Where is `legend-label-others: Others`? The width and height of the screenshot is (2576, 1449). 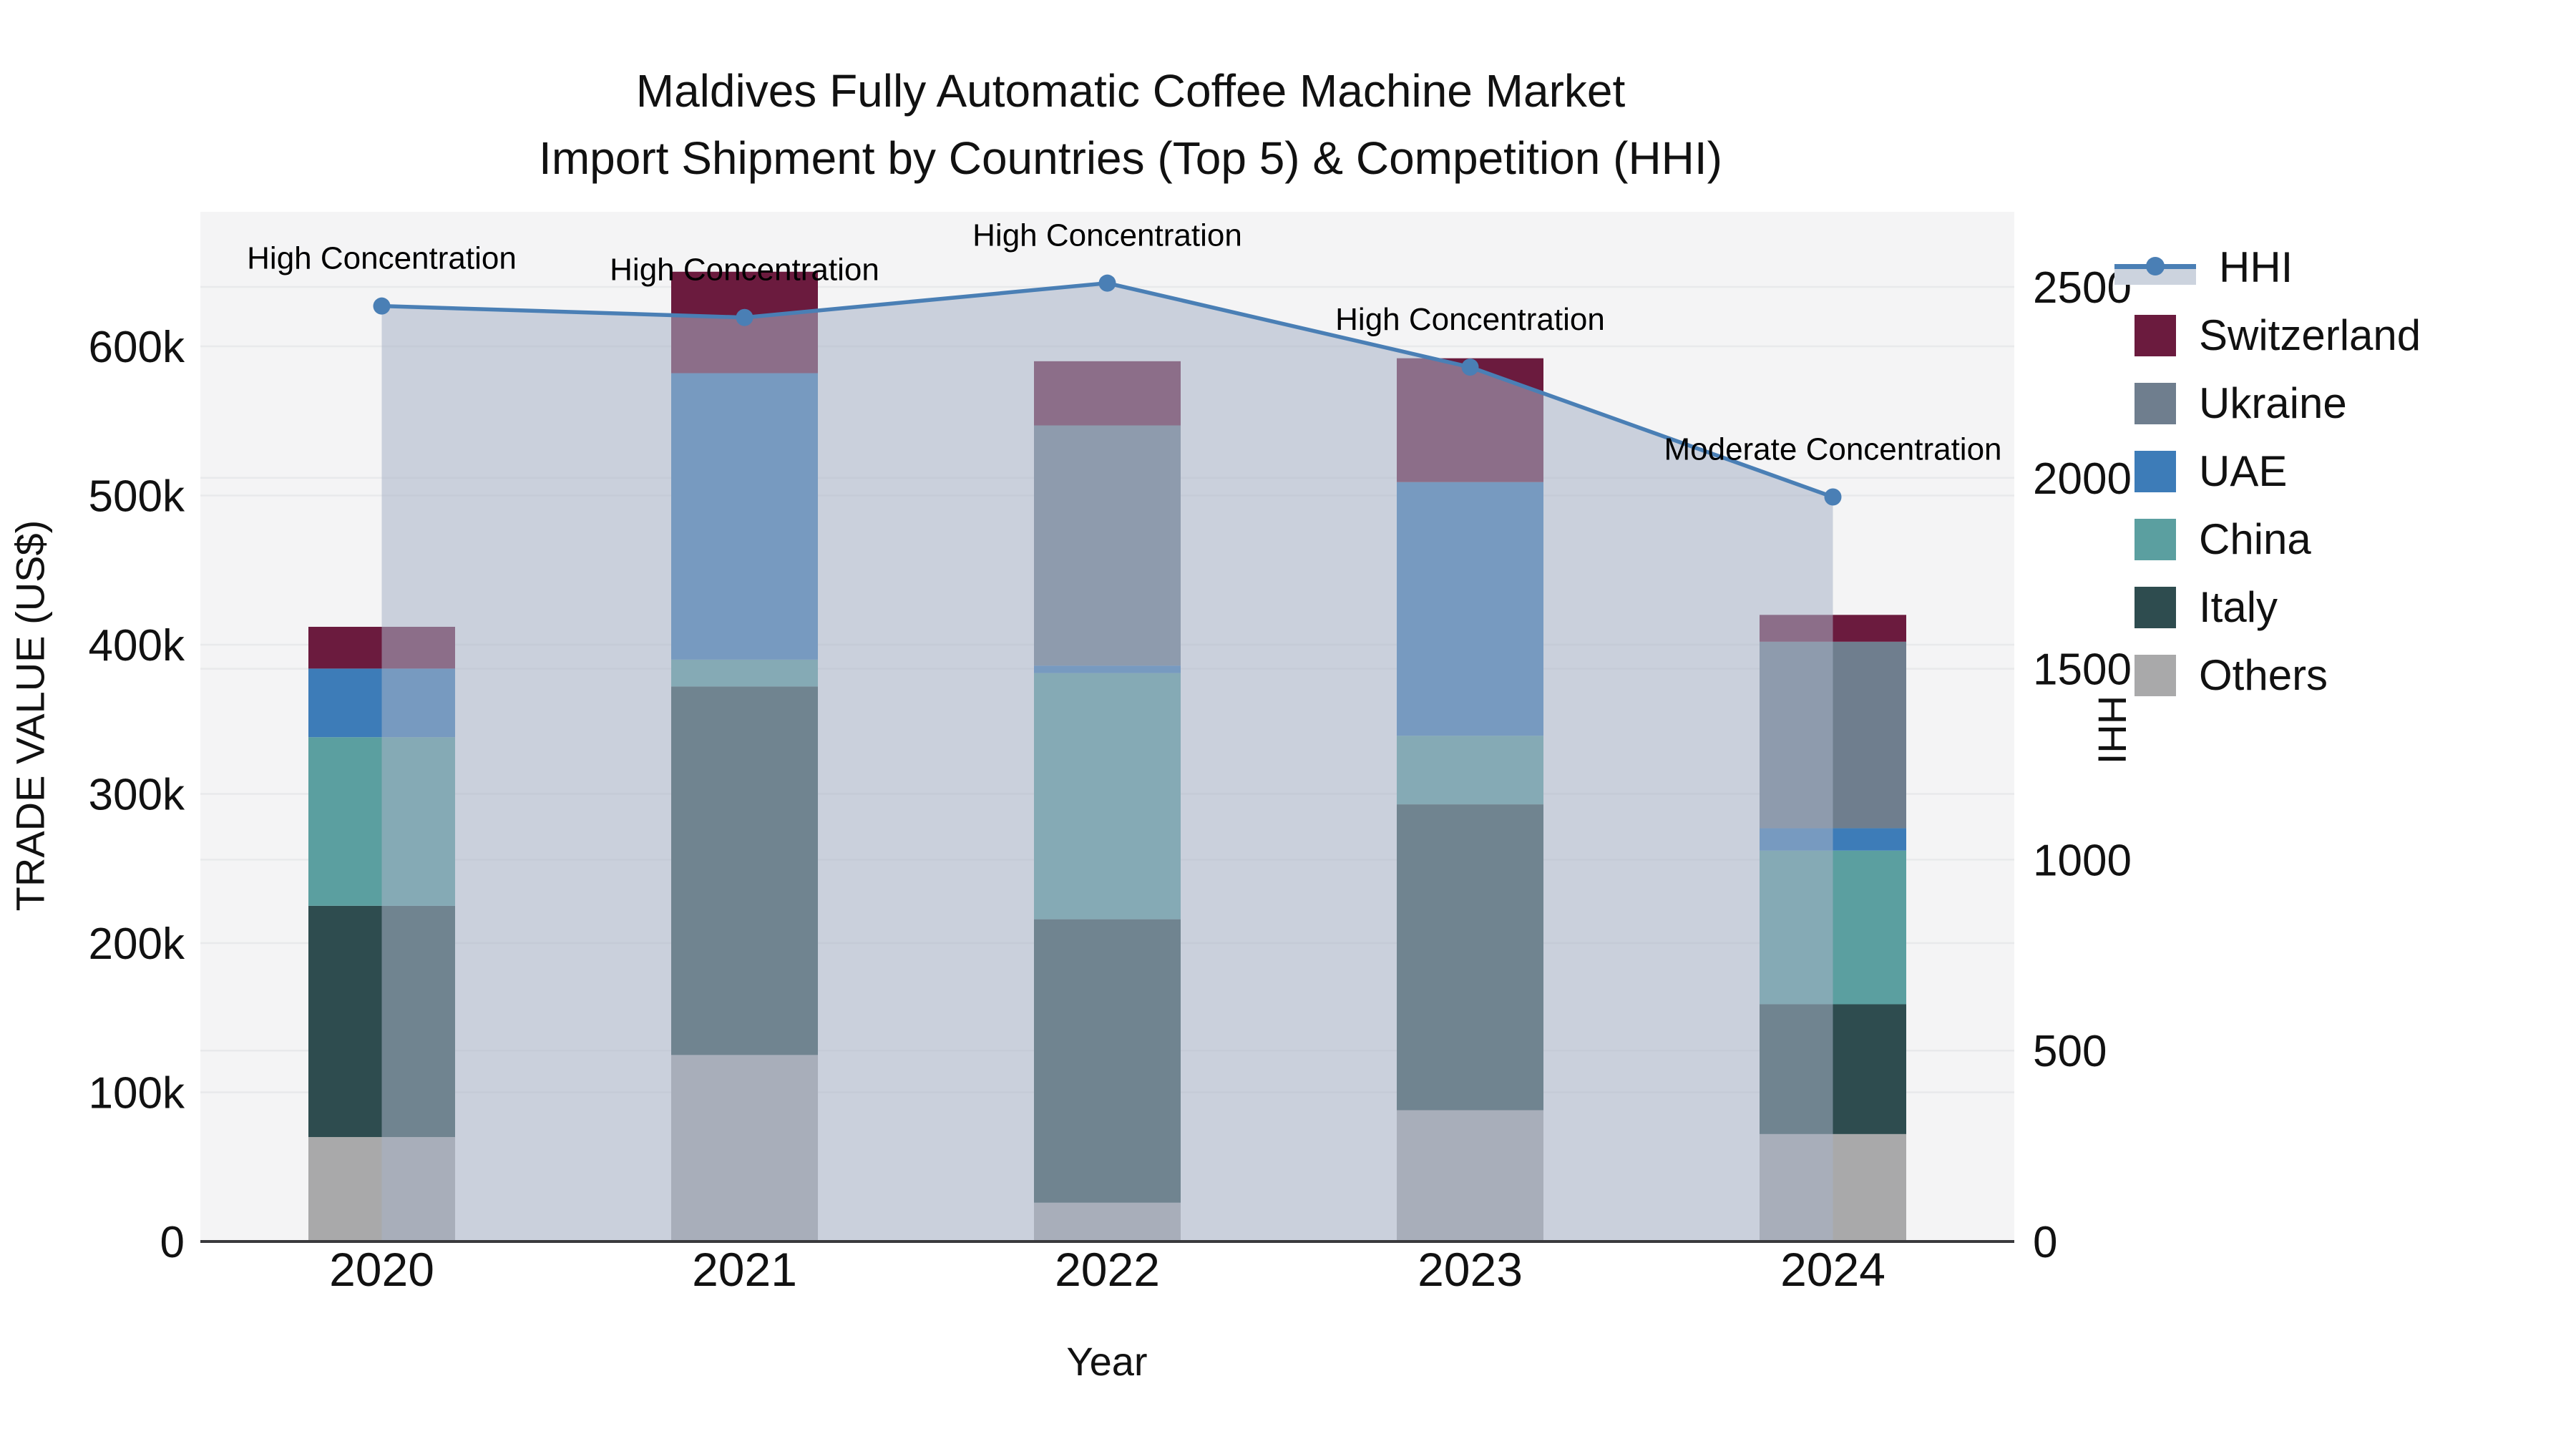 legend-label-others: Others is located at coordinates (2263, 675).